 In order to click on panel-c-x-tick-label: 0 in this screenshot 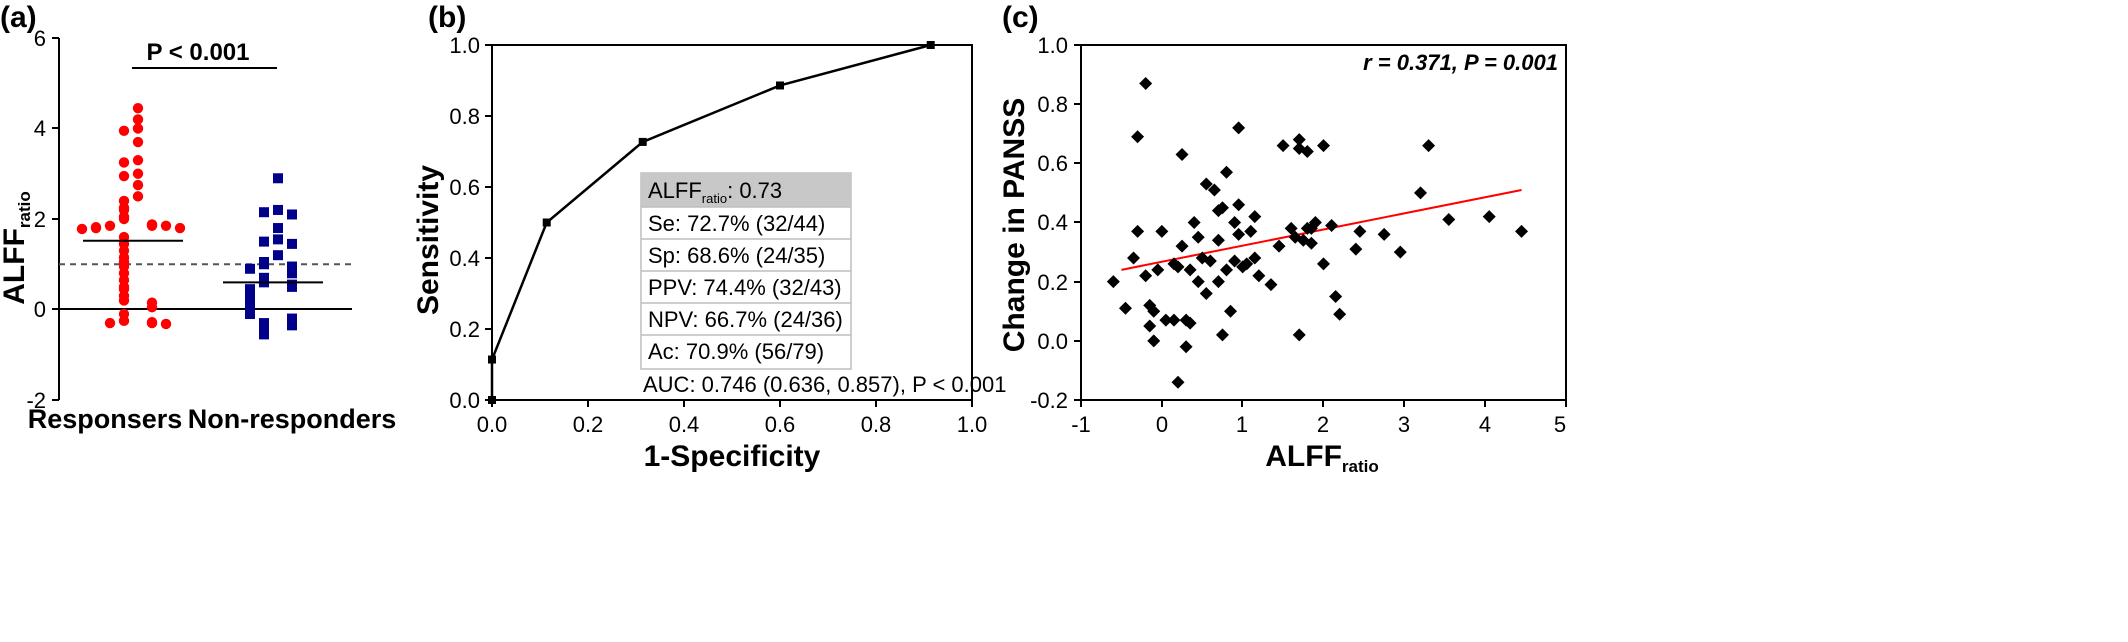, I will do `click(1162, 424)`.